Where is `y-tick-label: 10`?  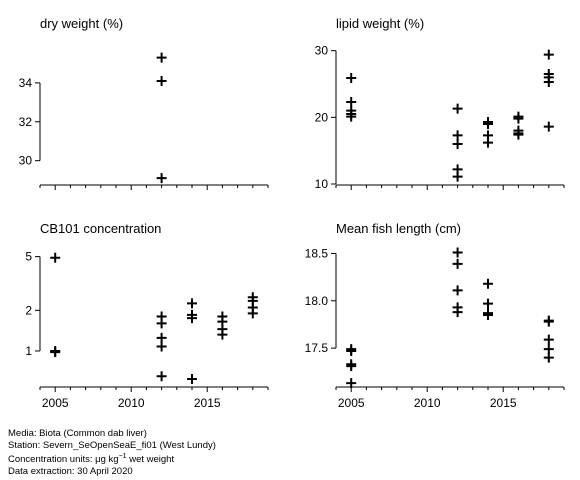
y-tick-label: 10 is located at coordinates (322, 184).